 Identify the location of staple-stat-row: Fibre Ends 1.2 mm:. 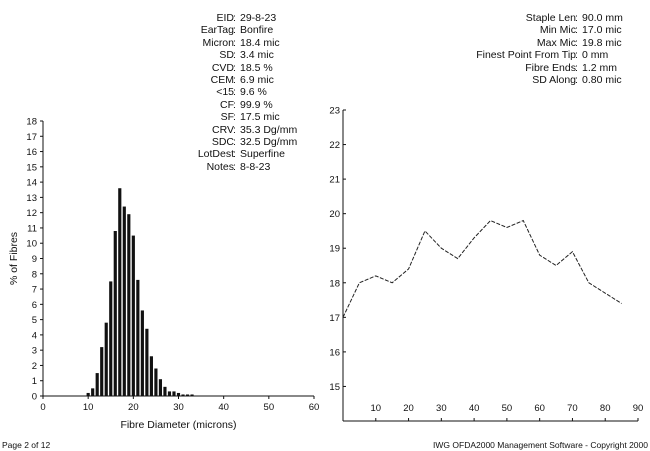
(571, 67).